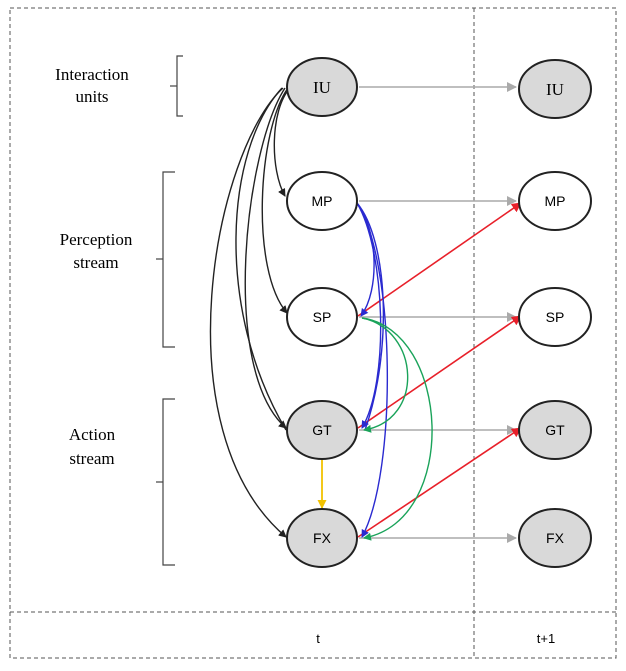  What do you see at coordinates (439, 482) in the screenshot?
I see `edge-fx-gt1` at bounding box center [439, 482].